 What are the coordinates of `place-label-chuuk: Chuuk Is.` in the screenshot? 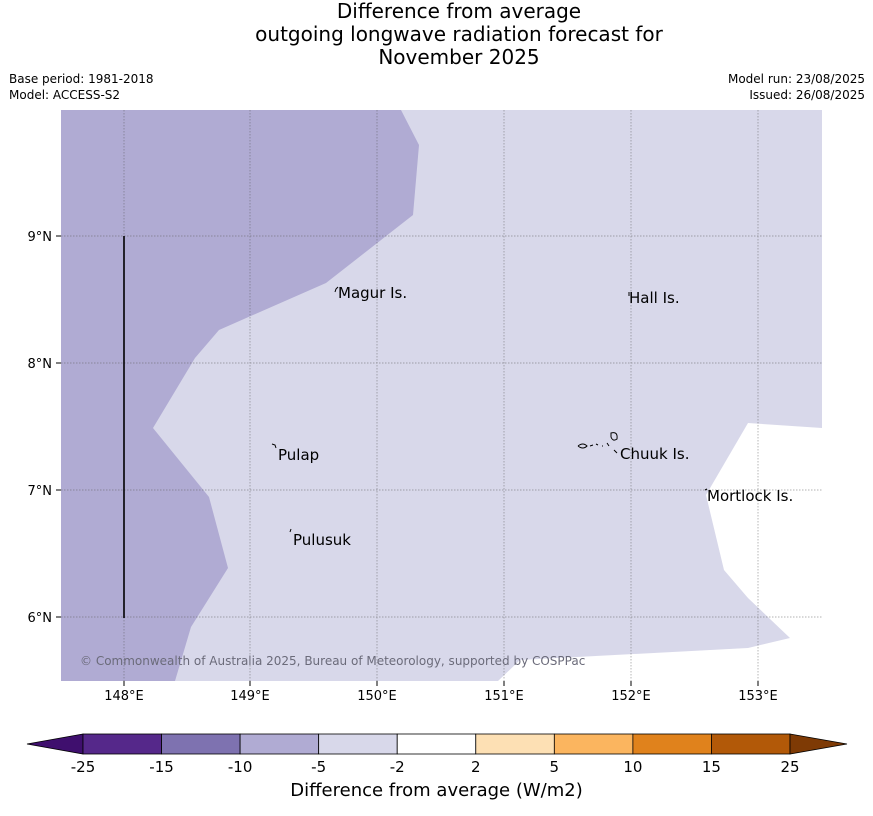 It's located at (654, 454).